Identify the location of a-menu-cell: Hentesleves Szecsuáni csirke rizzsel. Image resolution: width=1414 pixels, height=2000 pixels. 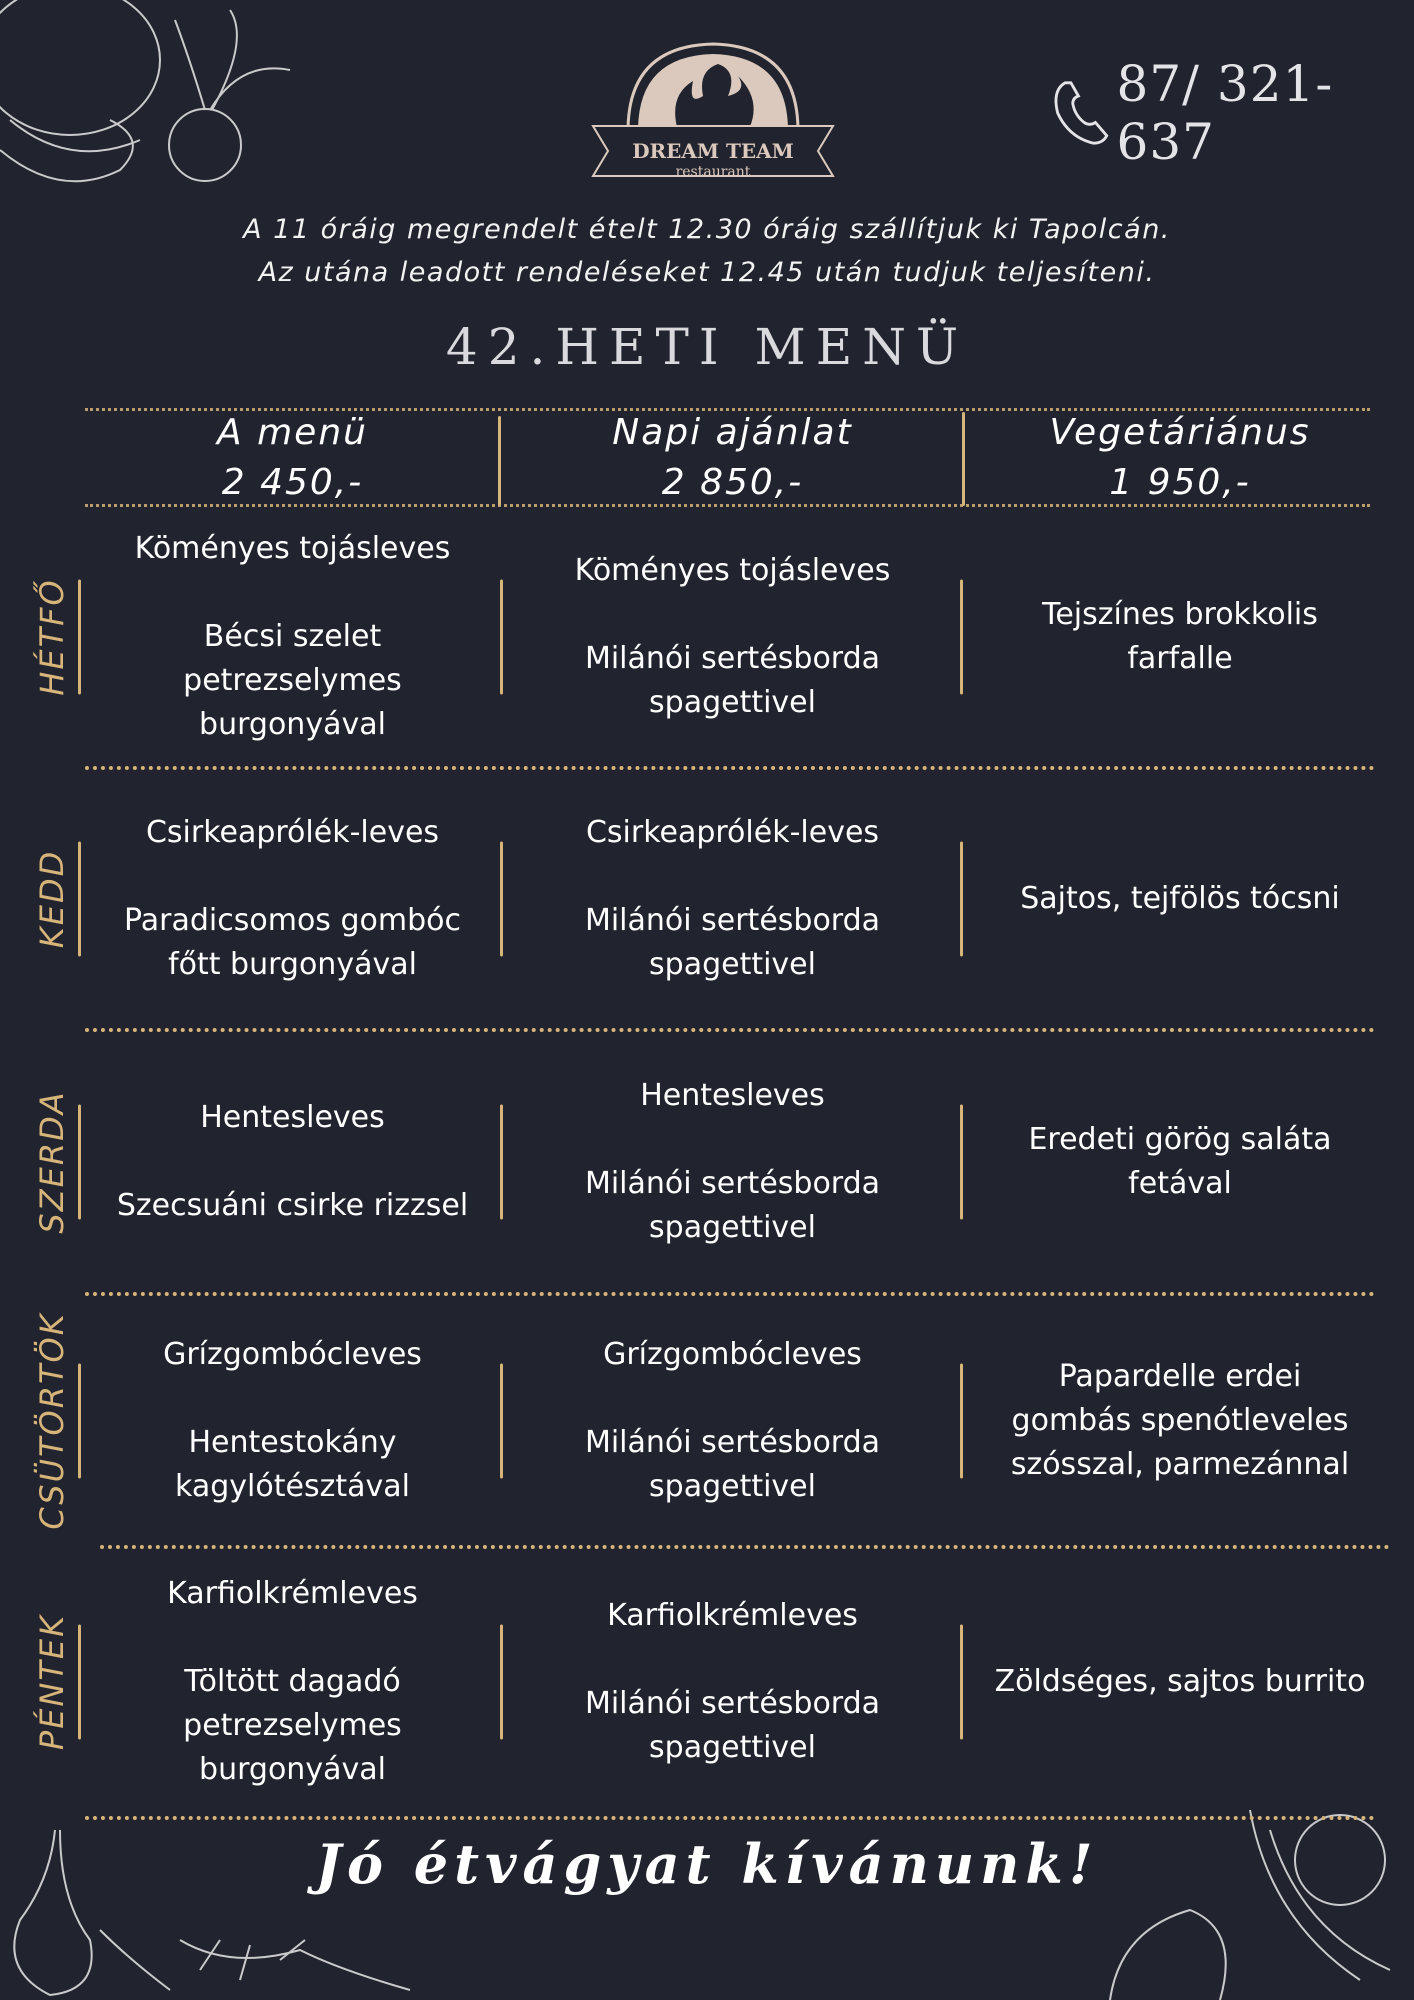
(292, 1162).